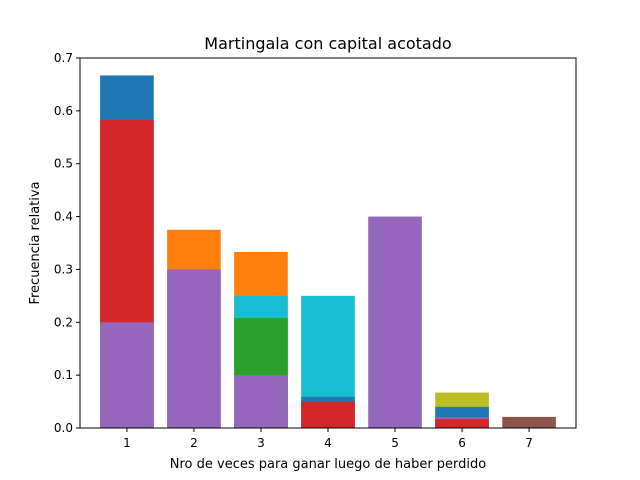  I want to click on x-tick-label-2: 2, so click(194, 443).